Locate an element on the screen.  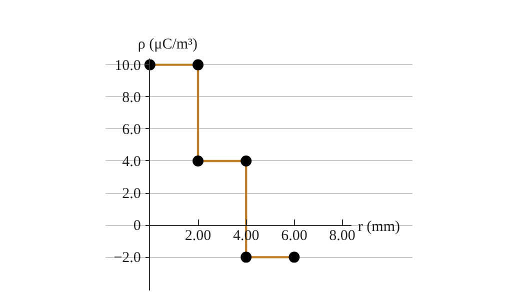
x-tick-label: 8.00 is located at coordinates (342, 236).